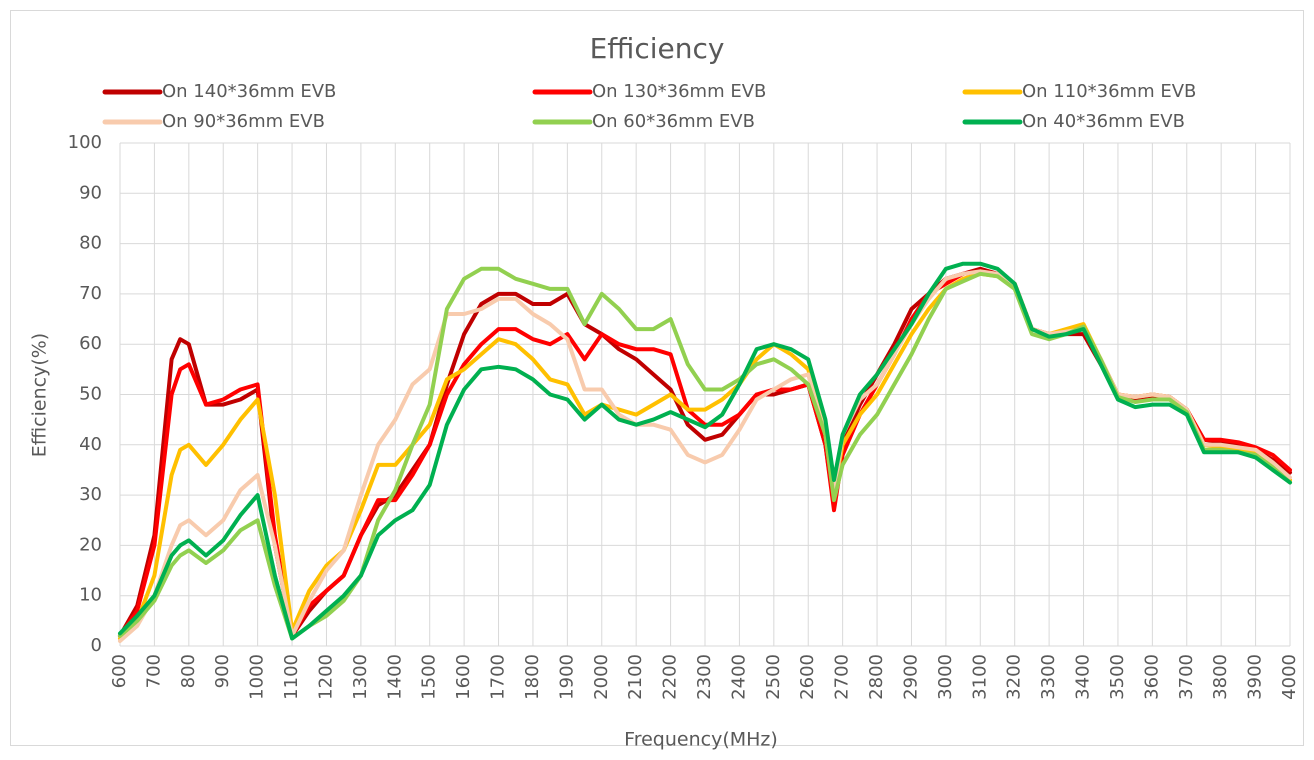  What do you see at coordinates (876, 677) in the screenshot?
I see `x-tick-label: 2800` at bounding box center [876, 677].